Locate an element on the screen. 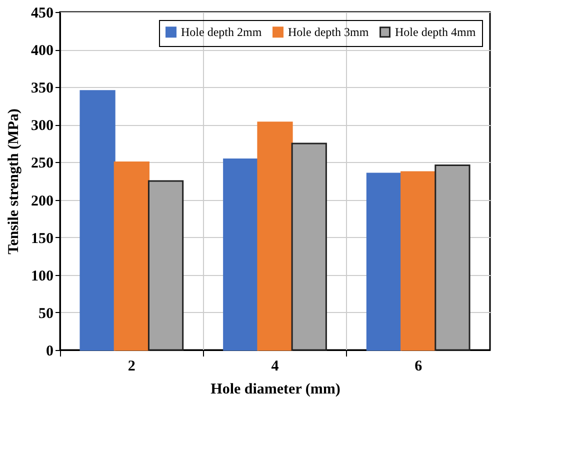 The height and width of the screenshot is (456, 573). y-tick-label: 300 is located at coordinates (42, 126).